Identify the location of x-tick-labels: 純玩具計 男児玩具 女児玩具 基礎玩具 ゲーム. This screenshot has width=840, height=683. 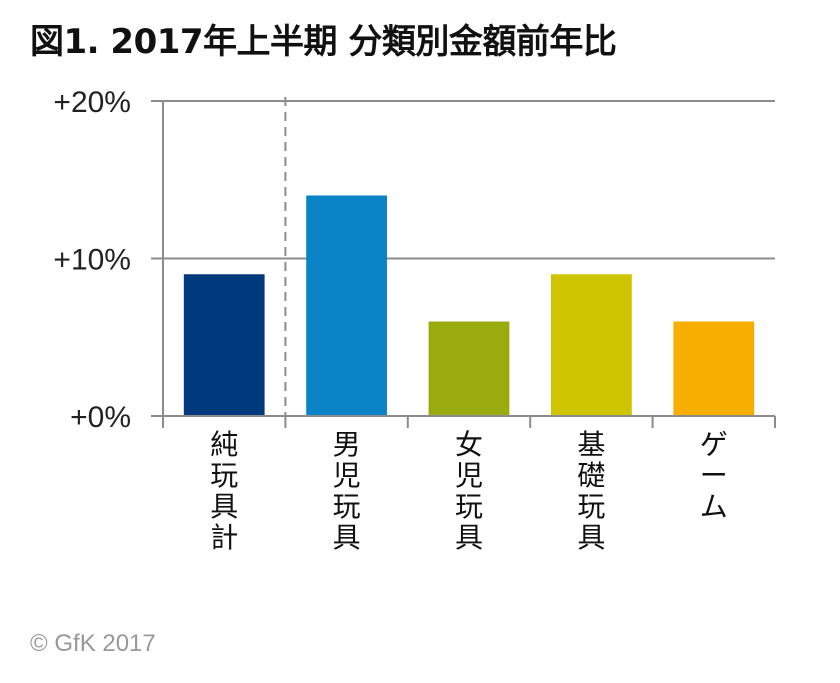
(469, 491).